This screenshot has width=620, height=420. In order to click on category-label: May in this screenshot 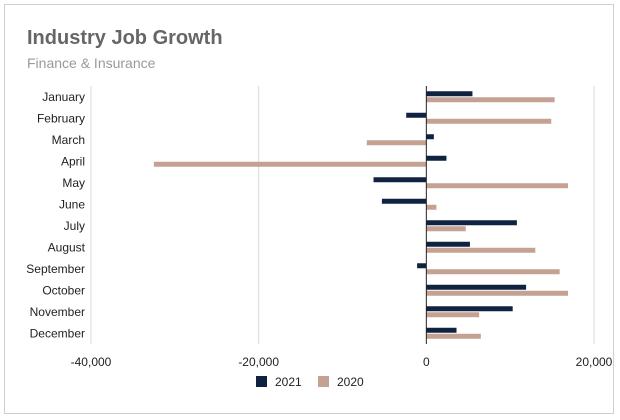, I will do `click(73, 183)`.